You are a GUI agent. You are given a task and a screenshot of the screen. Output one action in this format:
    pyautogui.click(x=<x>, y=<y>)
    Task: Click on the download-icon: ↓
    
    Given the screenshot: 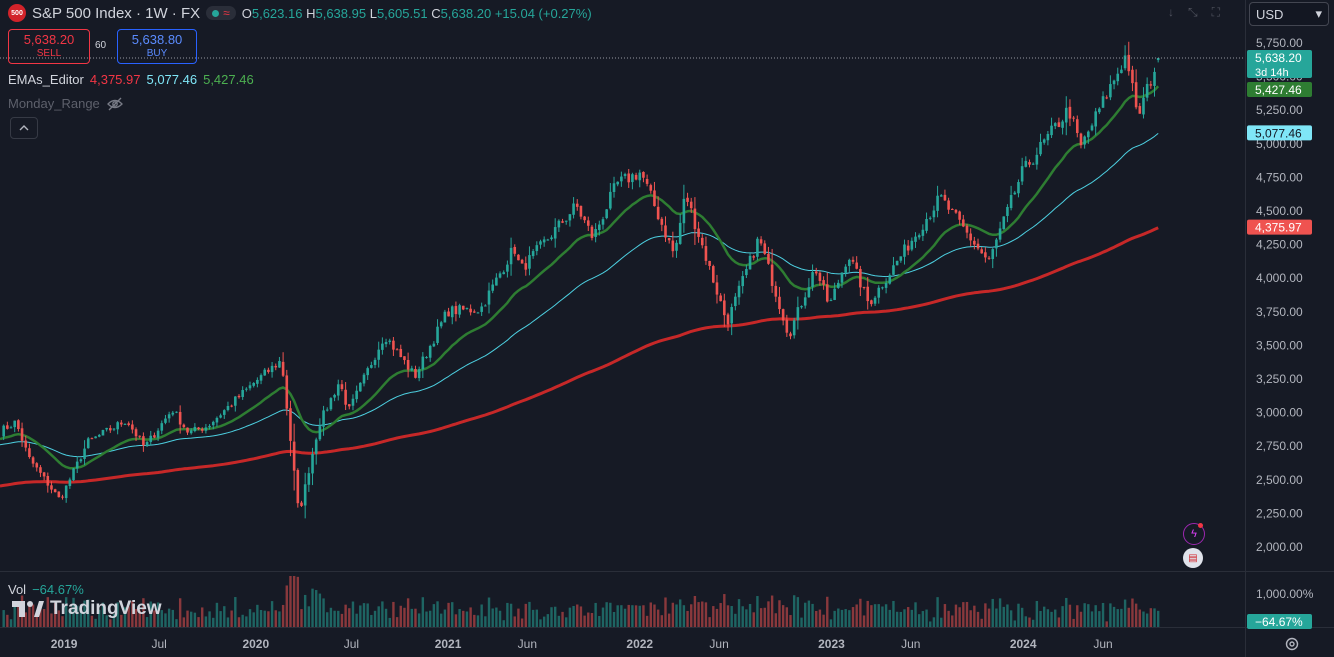 What is the action you would take?
    pyautogui.click(x=1171, y=12)
    